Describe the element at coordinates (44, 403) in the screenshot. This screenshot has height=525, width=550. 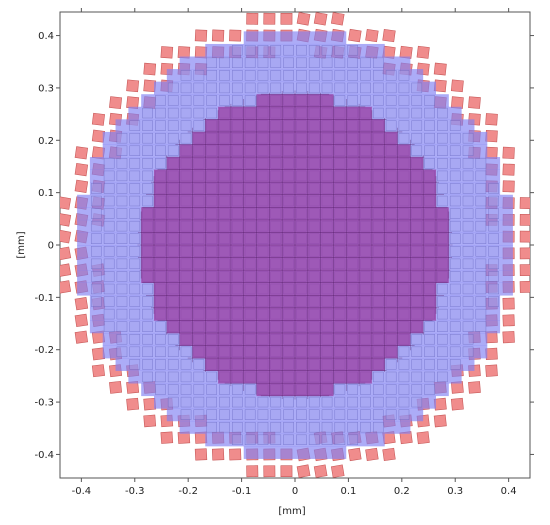
I see `y-tick-label: -0.3` at that location.